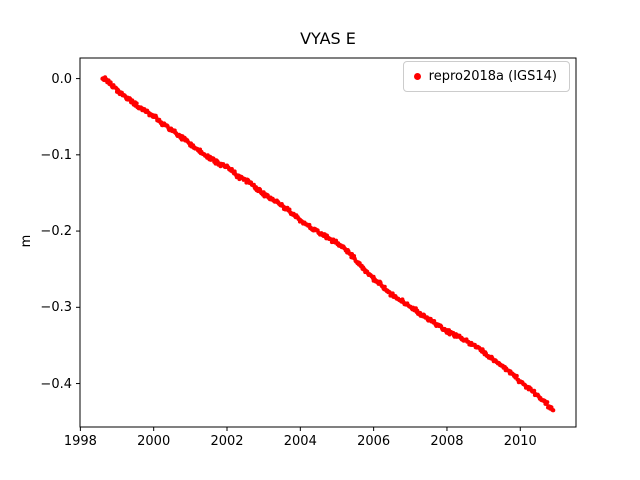  Describe the element at coordinates (447, 441) in the screenshot. I see `x-tick-label: 2008` at that location.